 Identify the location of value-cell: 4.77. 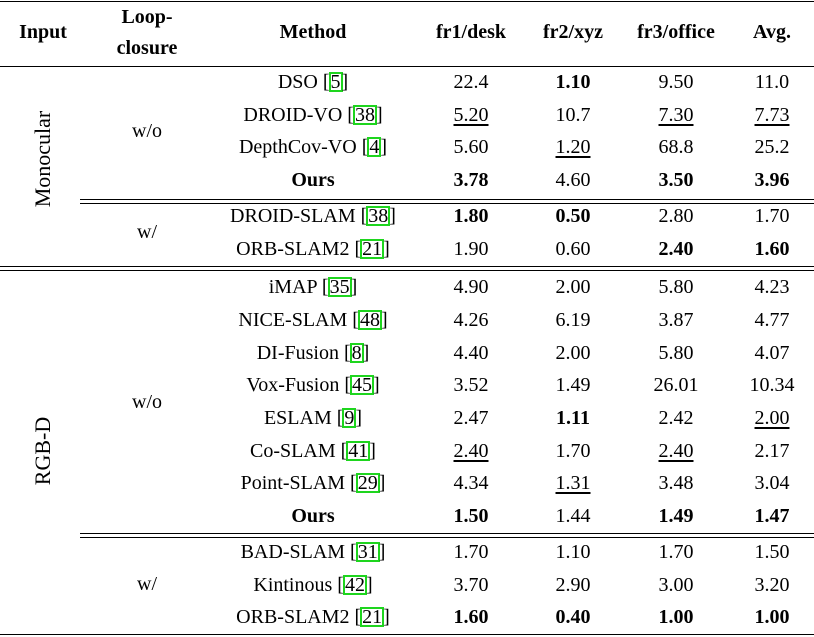
(772, 320).